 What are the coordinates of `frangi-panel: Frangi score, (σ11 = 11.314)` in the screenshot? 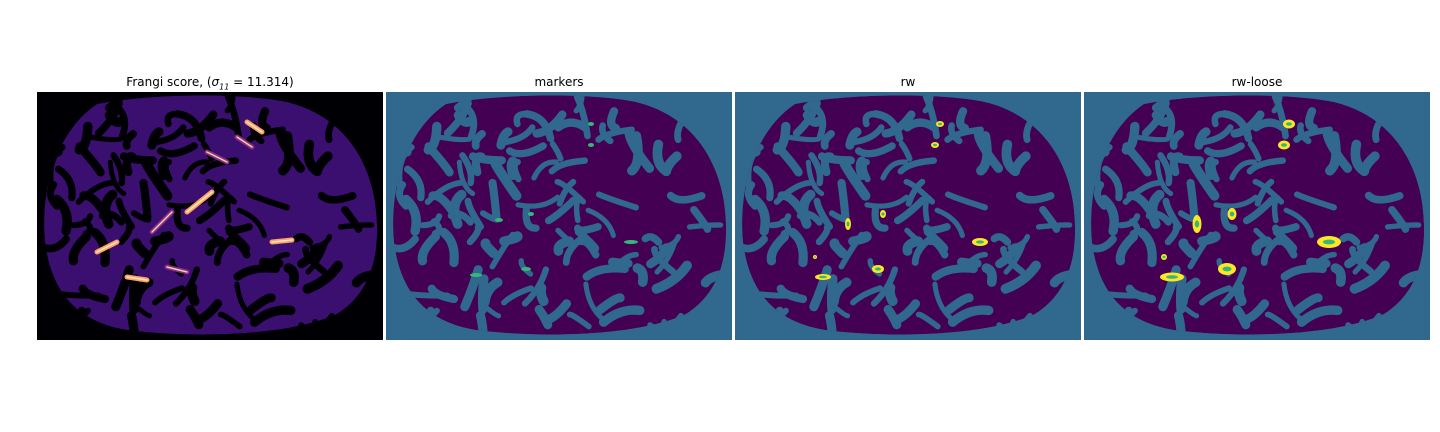 It's located at (210, 207).